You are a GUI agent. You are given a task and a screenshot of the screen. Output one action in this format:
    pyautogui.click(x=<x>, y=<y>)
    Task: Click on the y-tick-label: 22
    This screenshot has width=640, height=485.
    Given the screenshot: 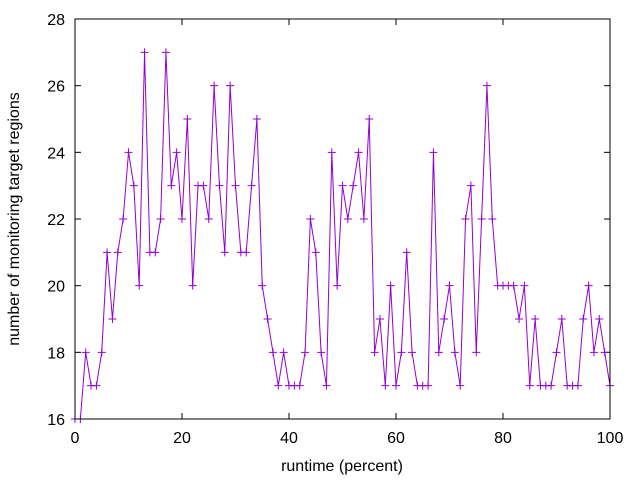 What is the action you would take?
    pyautogui.click(x=56, y=220)
    